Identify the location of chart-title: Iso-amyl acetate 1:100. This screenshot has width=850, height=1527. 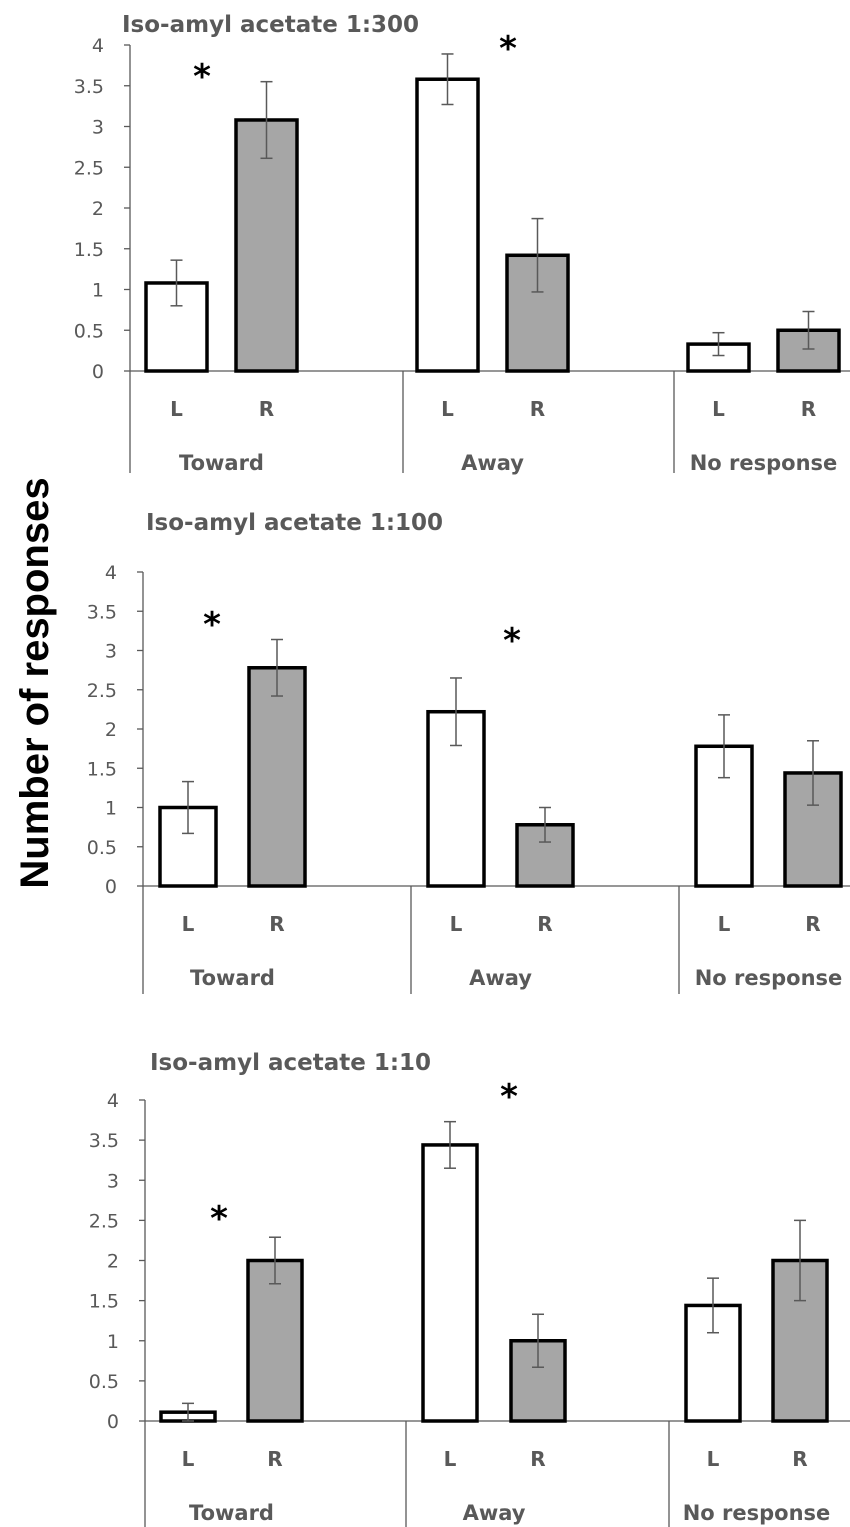
(294, 523).